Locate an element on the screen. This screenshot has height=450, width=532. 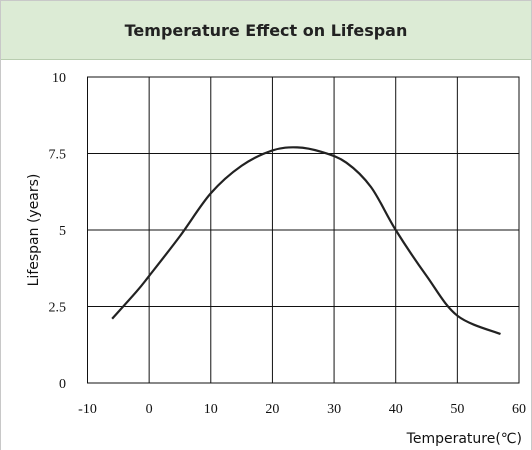
y-tick-label: 2.5 is located at coordinates (58, 308).